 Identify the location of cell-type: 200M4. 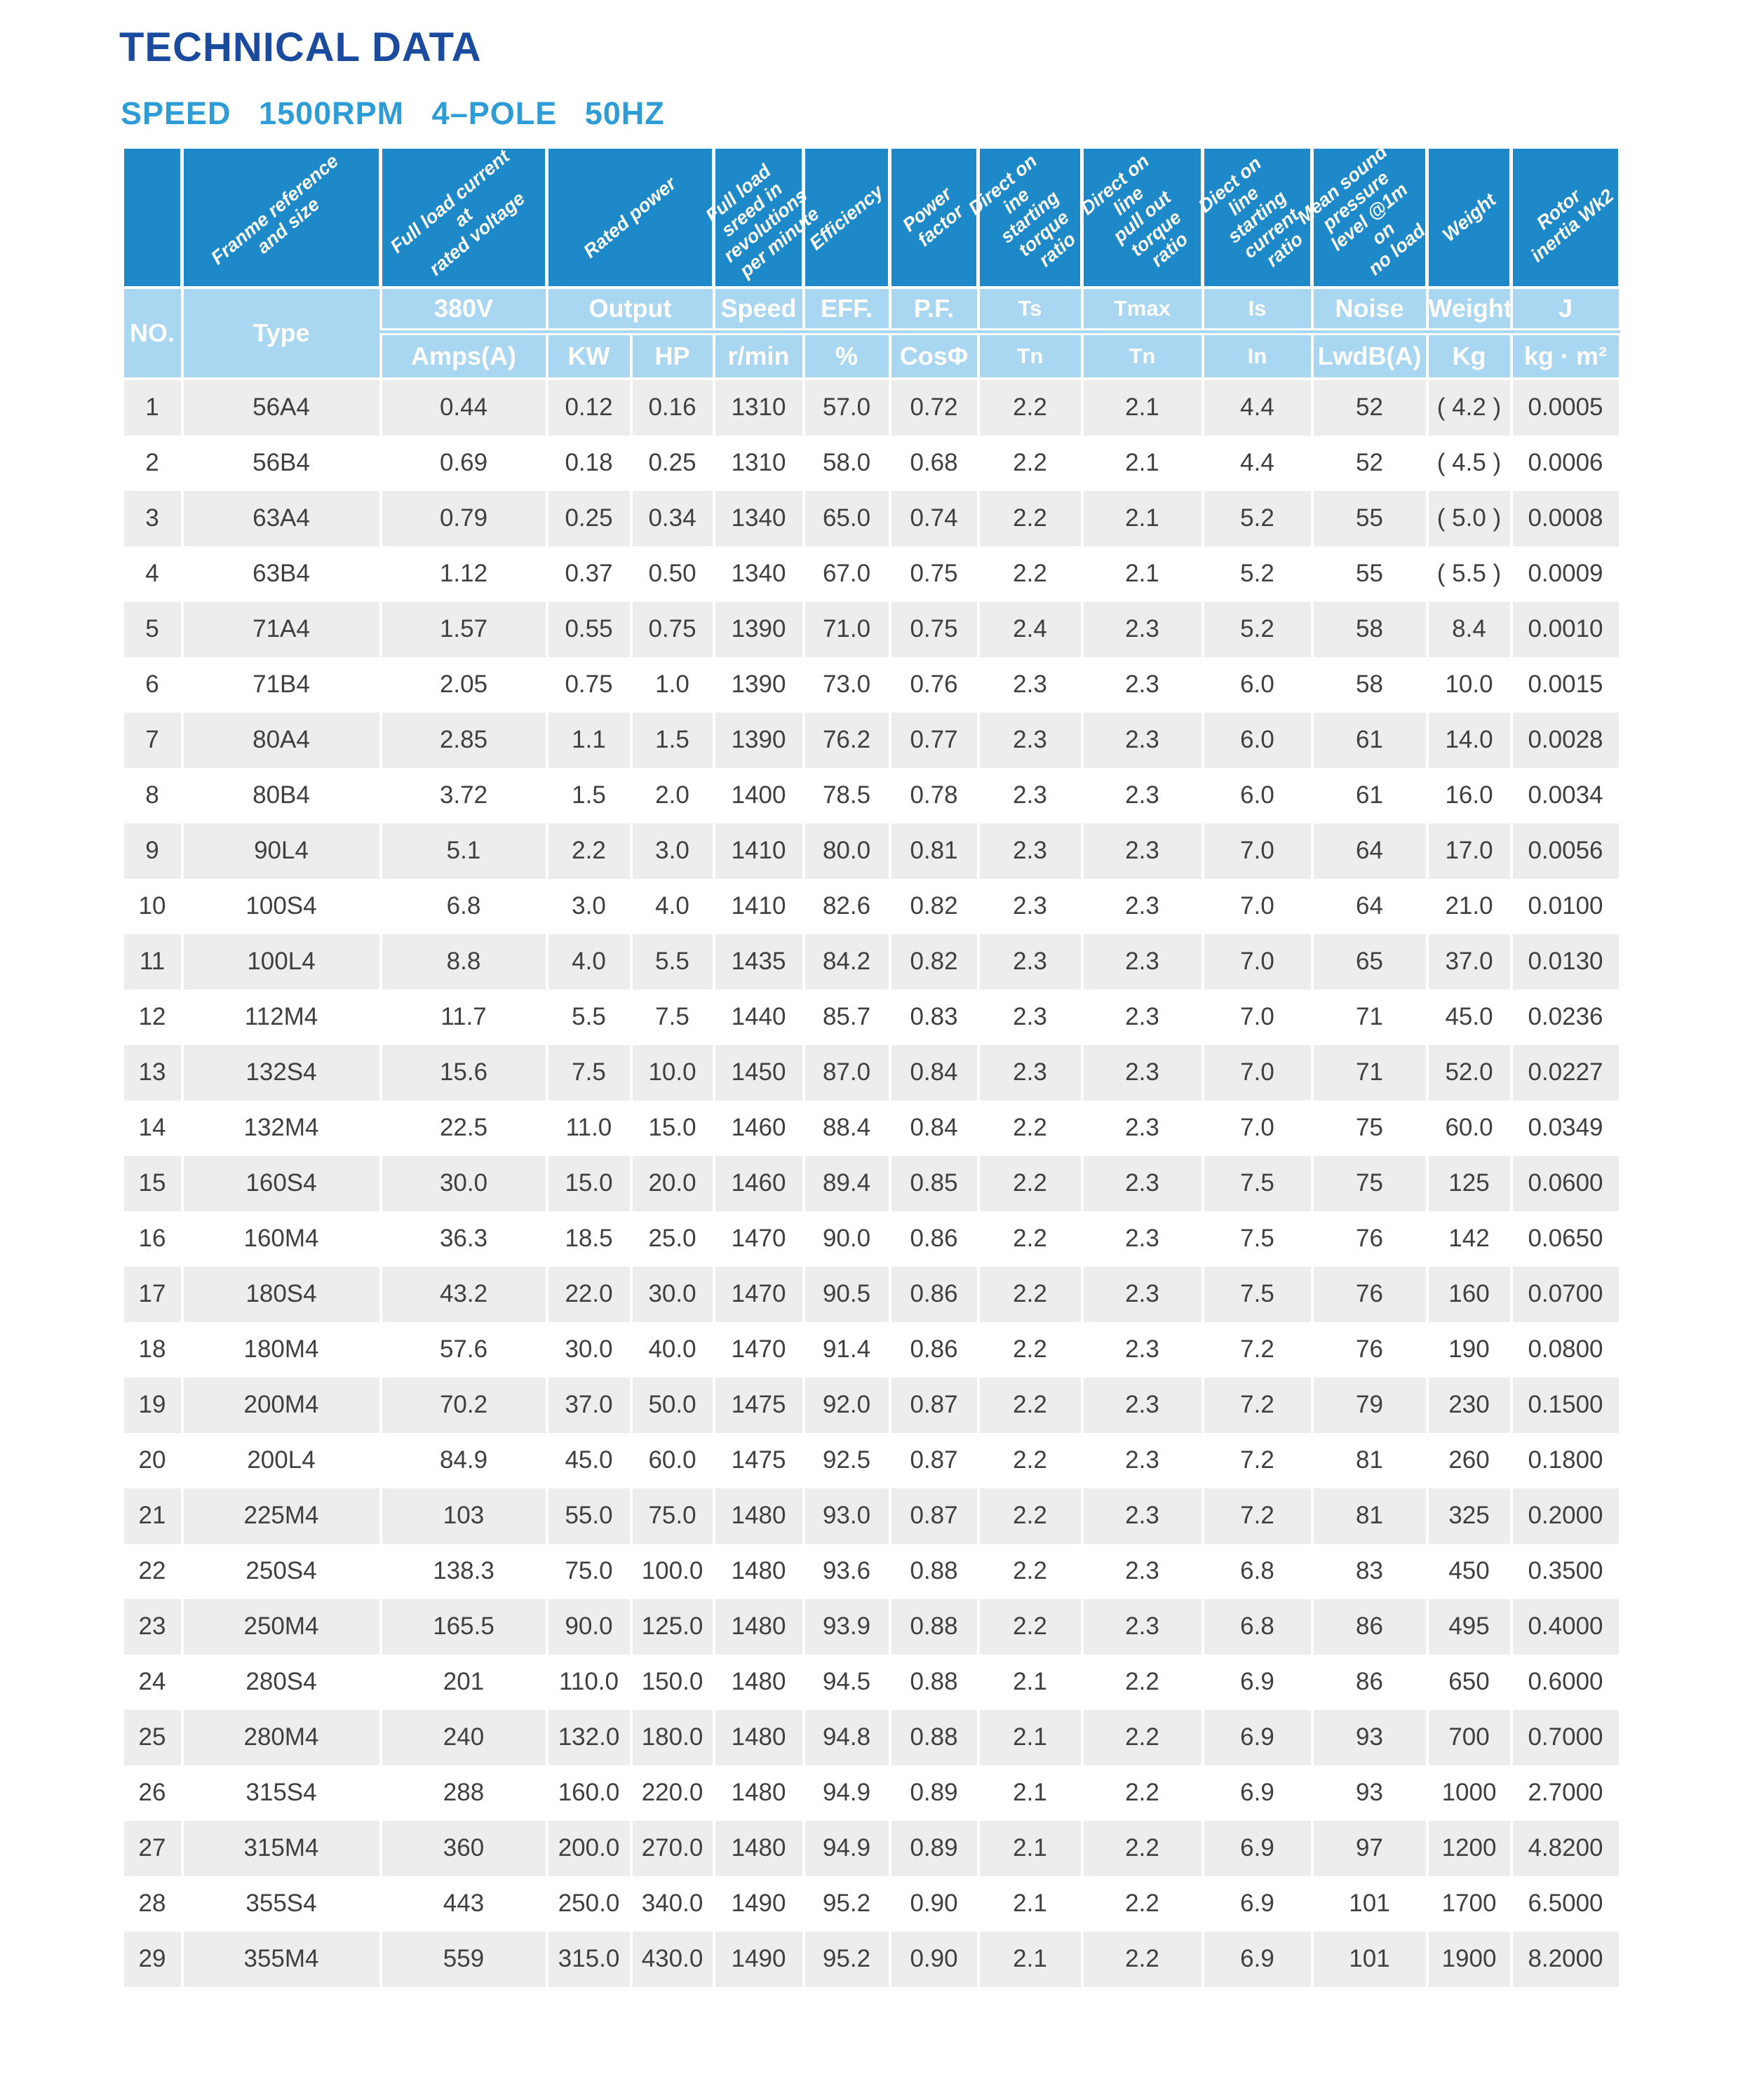
(281, 1405).